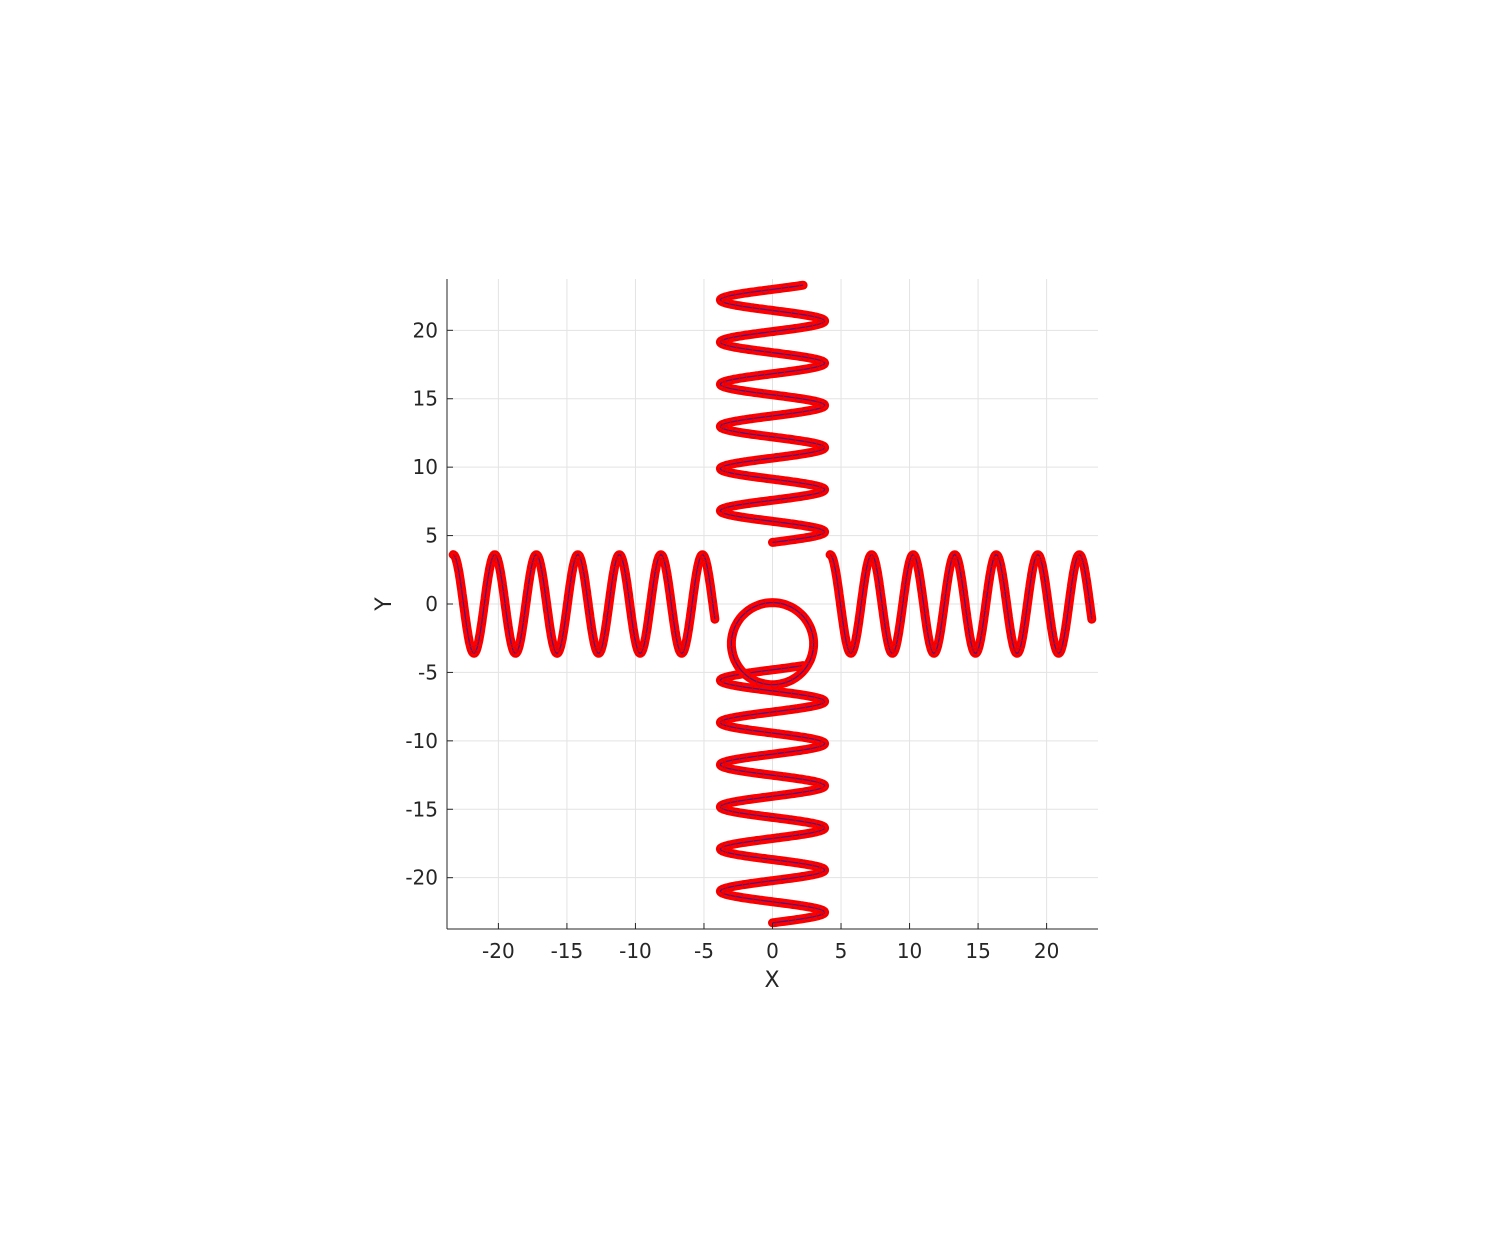  I want to click on x-tick-label: -15, so click(567, 951).